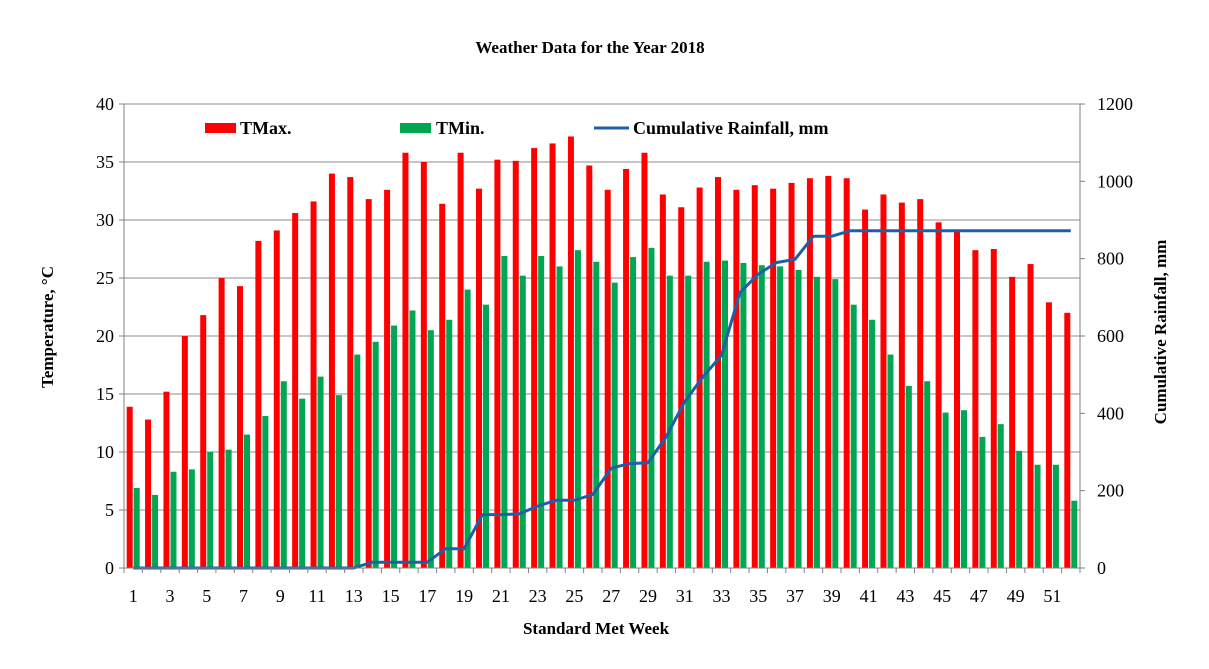 The width and height of the screenshot is (1209, 669). Describe the element at coordinates (1160, 332) in the screenshot. I see `y2-axis-title: Cumulative Rainfall, mm` at that location.